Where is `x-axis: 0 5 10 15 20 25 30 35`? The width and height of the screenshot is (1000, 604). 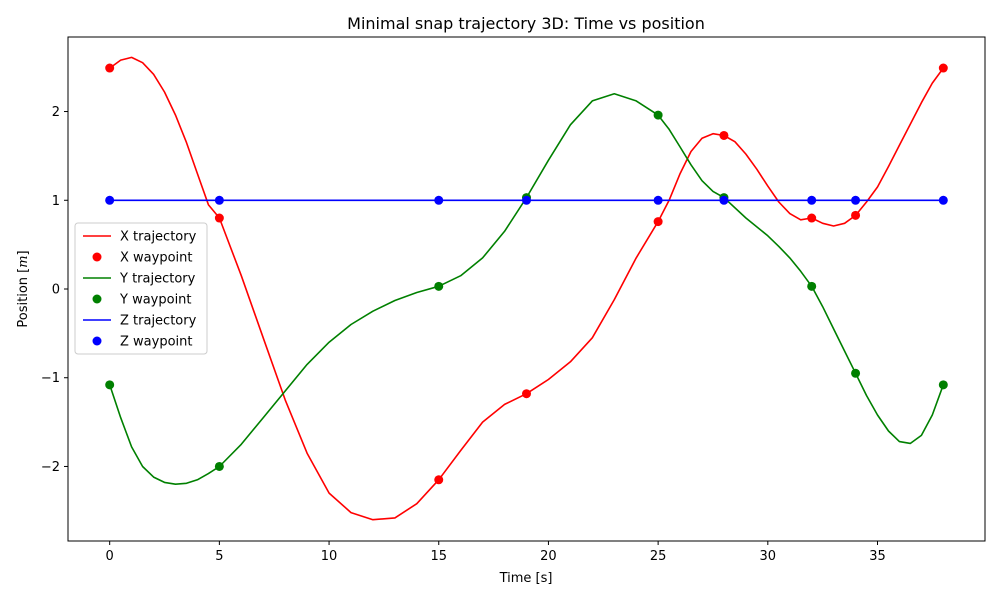 x-axis: 0 5 10 15 20 25 30 35 is located at coordinates (496, 552).